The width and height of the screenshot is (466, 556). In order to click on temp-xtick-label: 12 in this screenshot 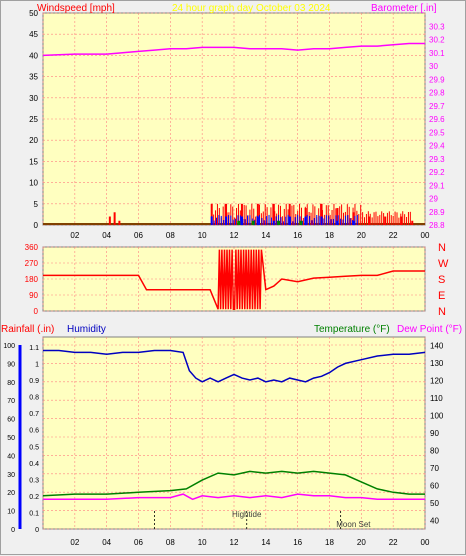, I will do `click(234, 542)`.